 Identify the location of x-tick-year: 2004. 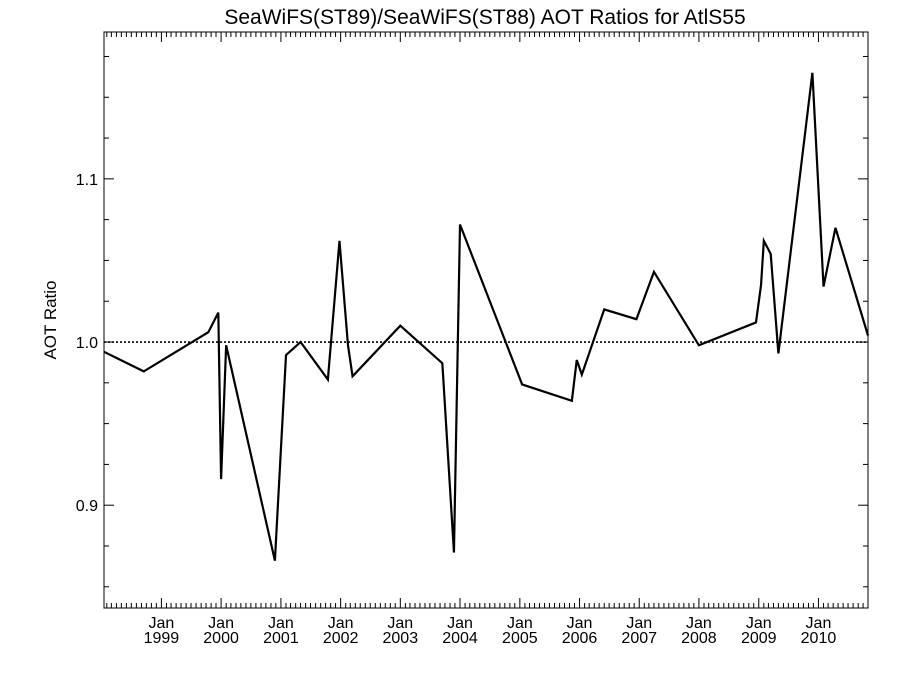
(460, 638).